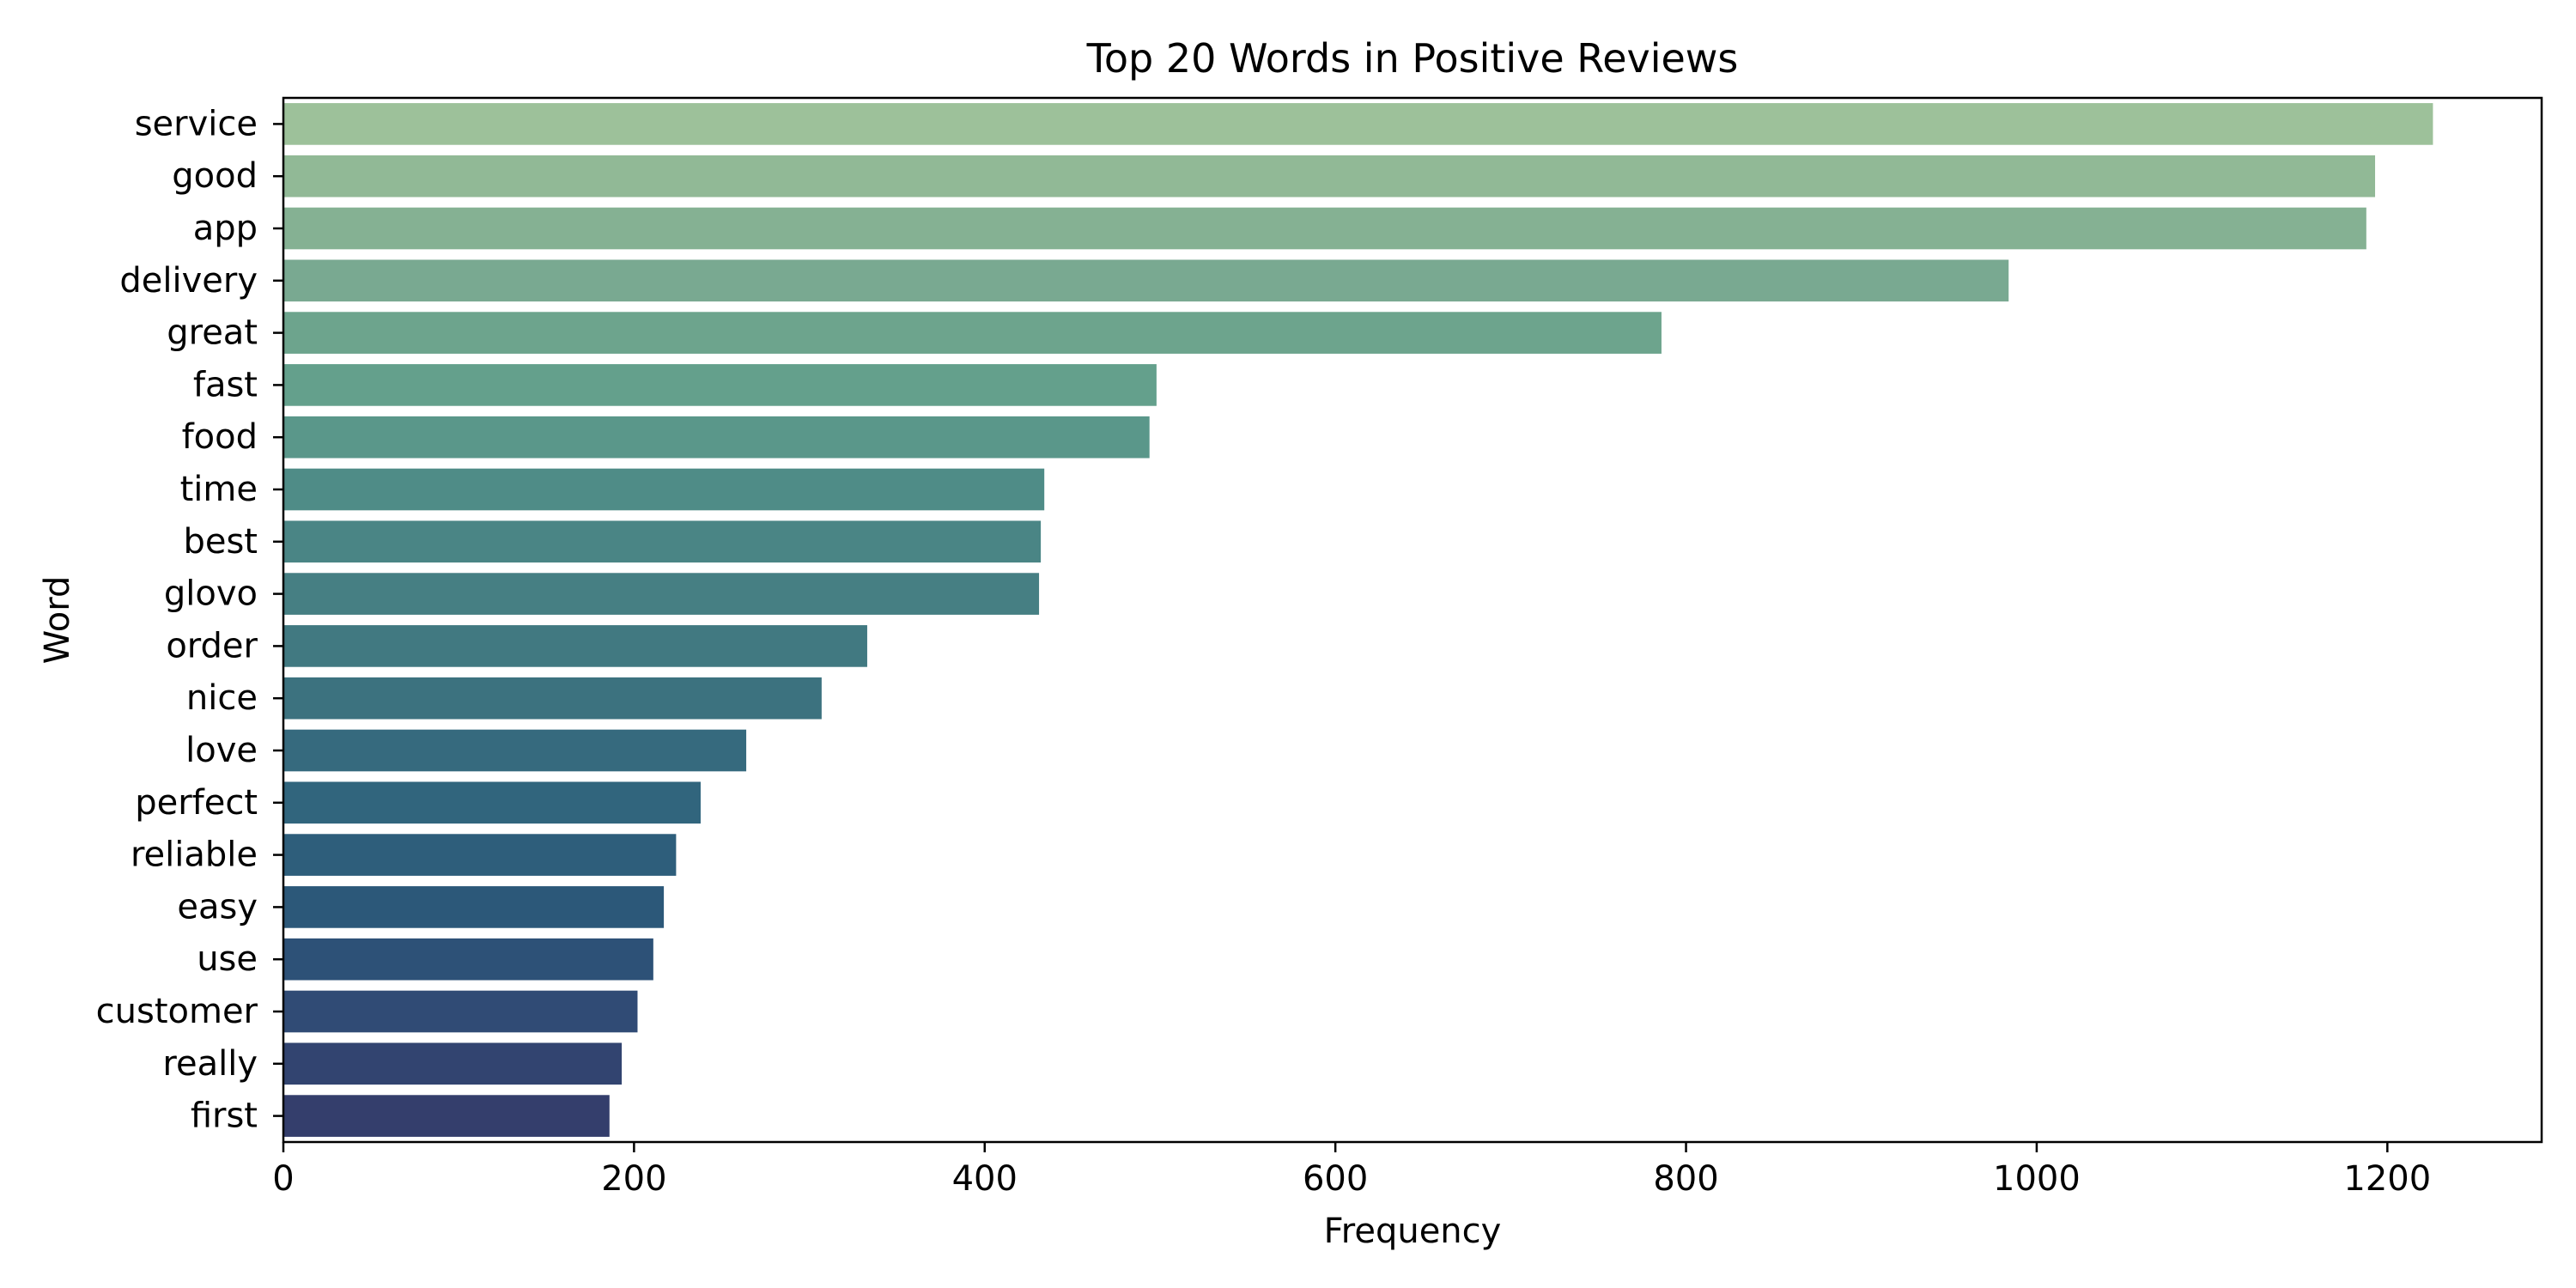 The height and width of the screenshot is (1288, 2576). What do you see at coordinates (575, 646) in the screenshot?
I see `bar-order` at bounding box center [575, 646].